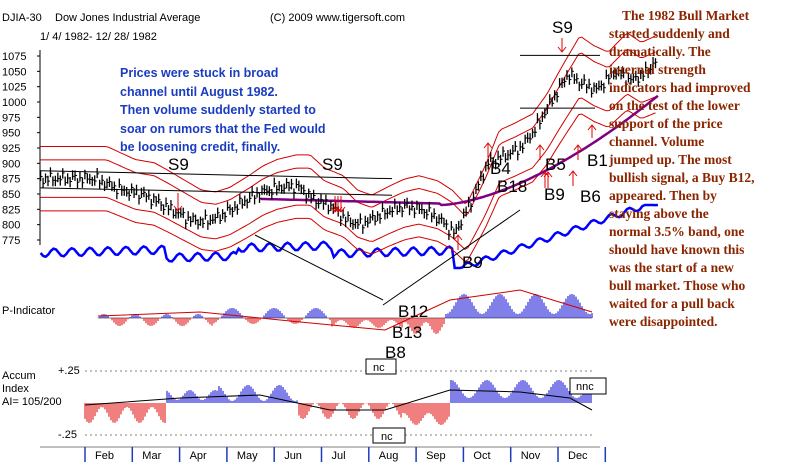  What do you see at coordinates (590, 196) in the screenshot?
I see `signal-label: B6` at bounding box center [590, 196].